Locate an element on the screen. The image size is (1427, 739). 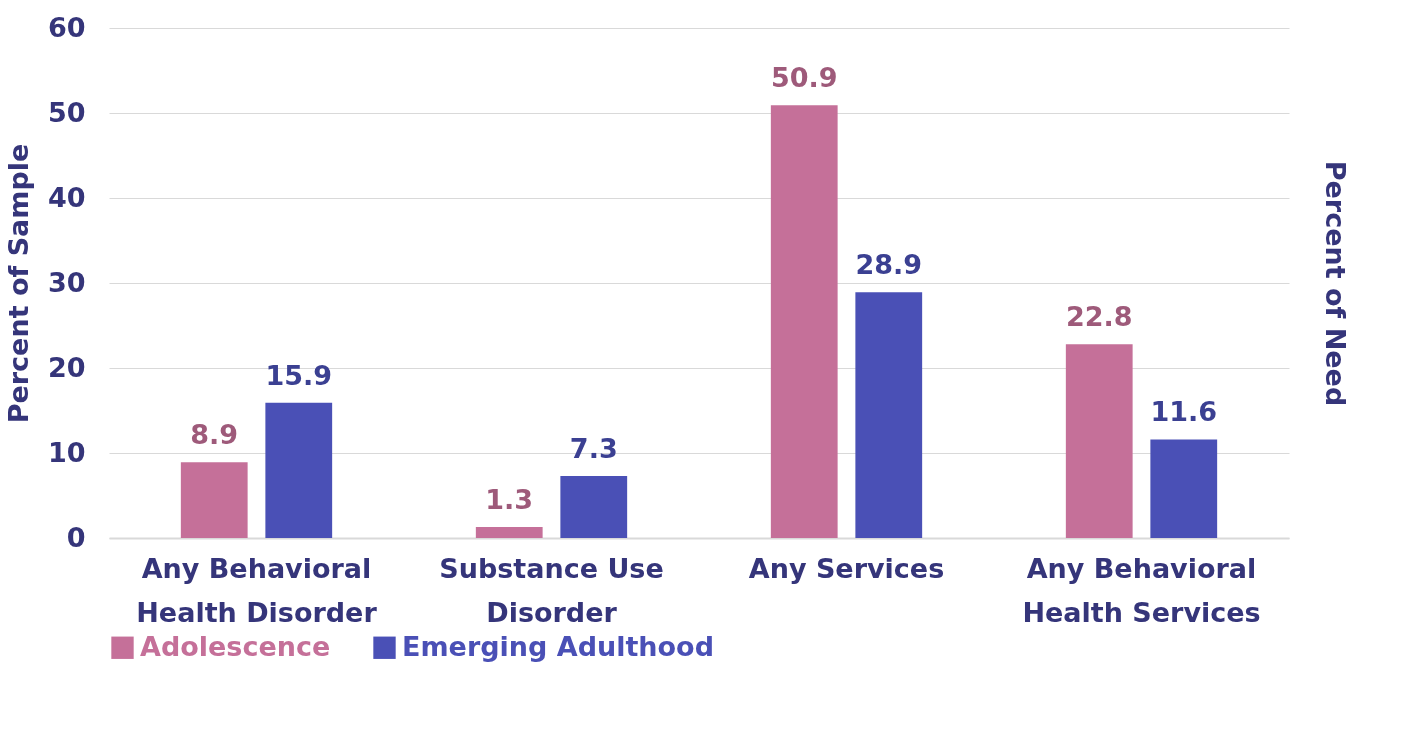
x-tick-label: Any Behavioral Health Services is located at coordinates (1141, 590).